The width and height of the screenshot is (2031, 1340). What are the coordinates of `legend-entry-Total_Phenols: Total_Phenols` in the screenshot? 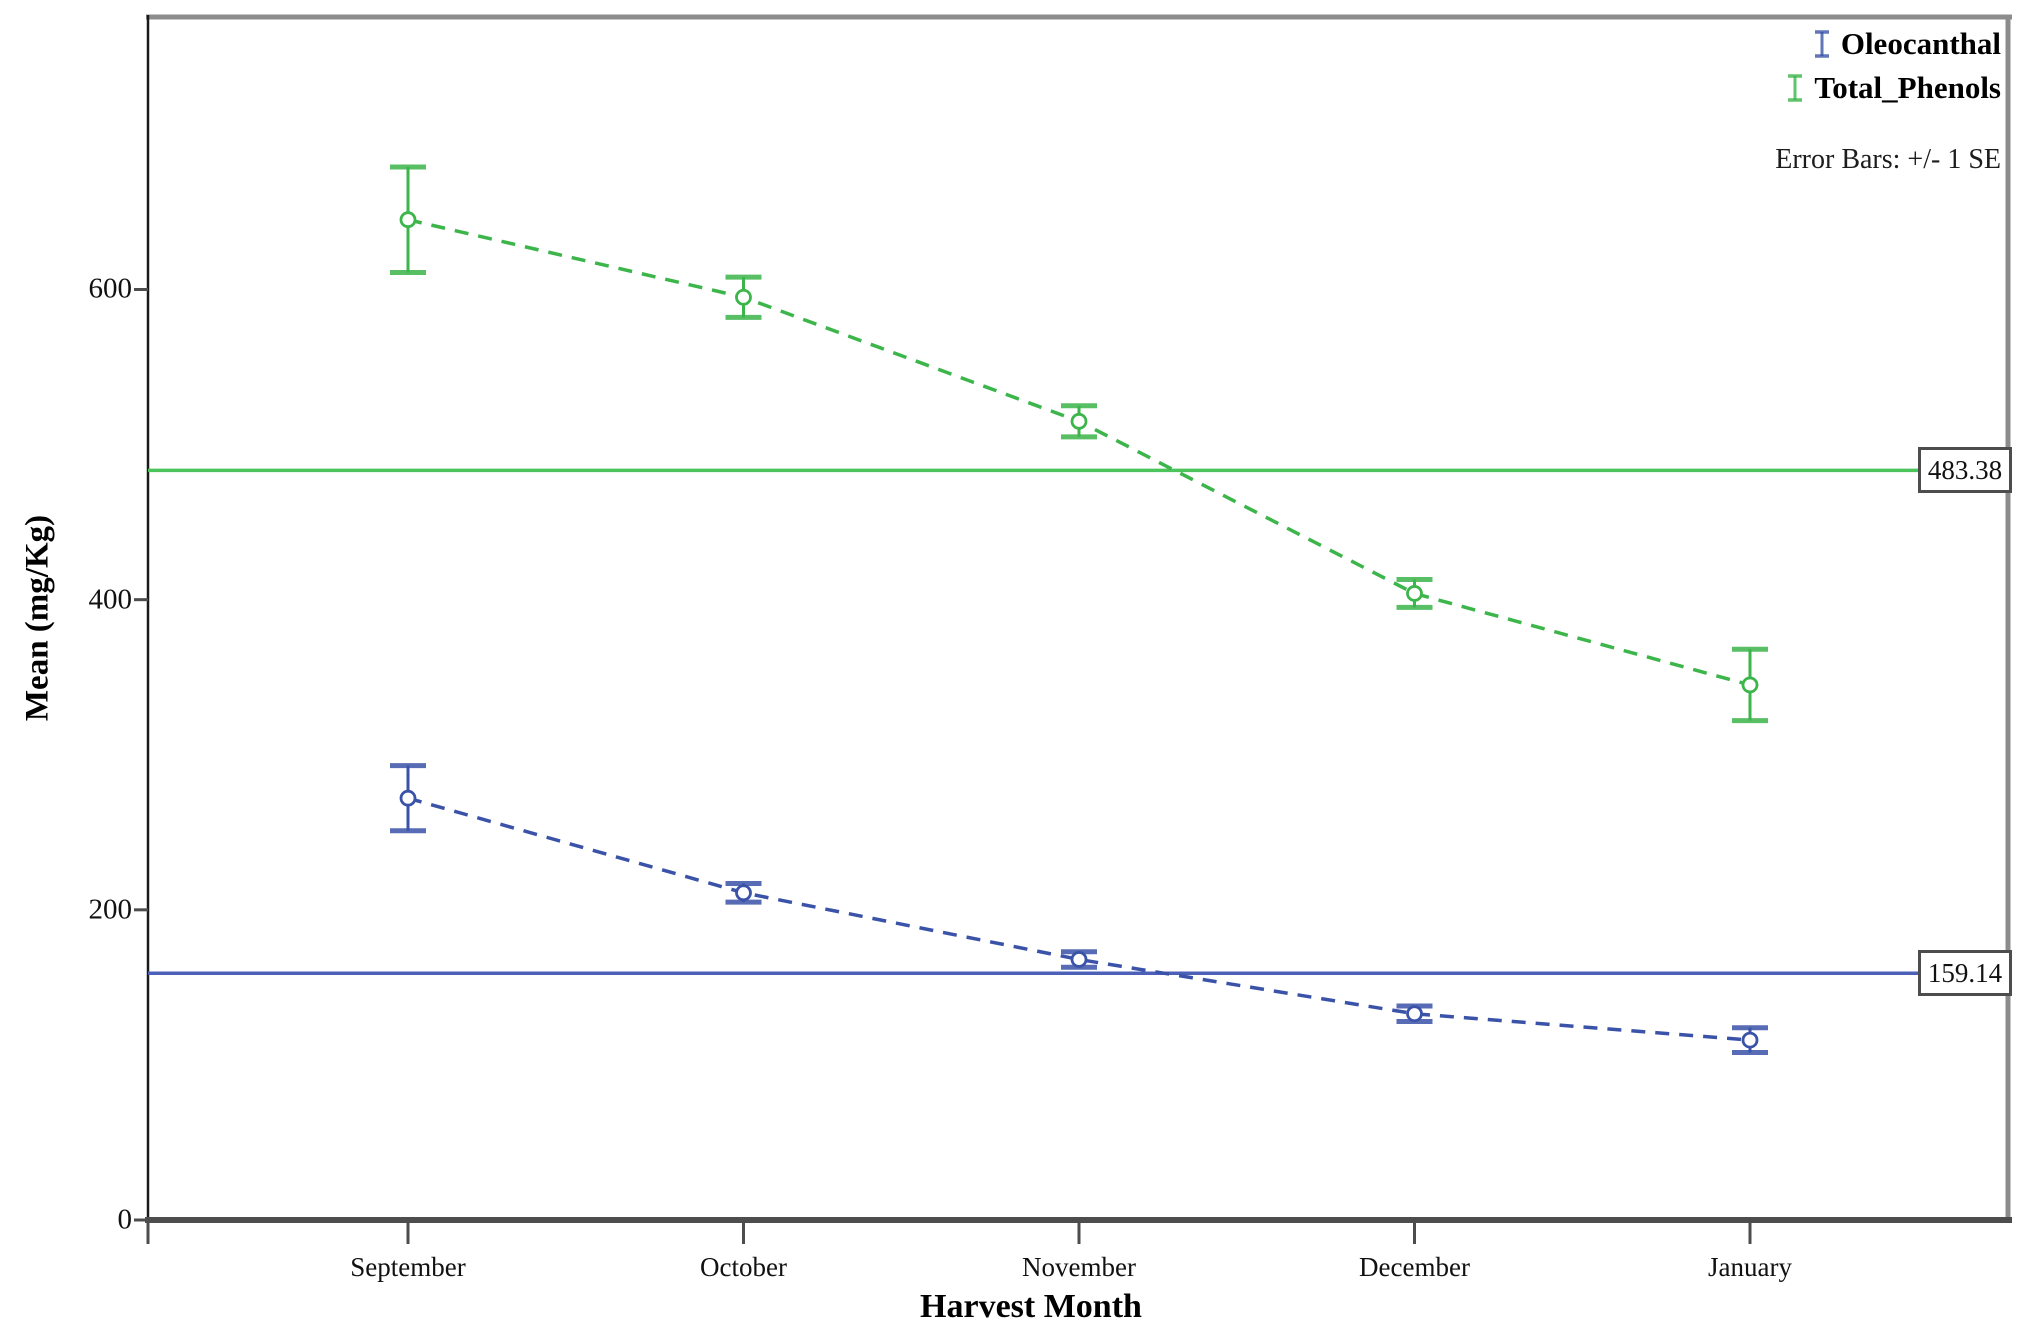 It's located at (1893, 88).